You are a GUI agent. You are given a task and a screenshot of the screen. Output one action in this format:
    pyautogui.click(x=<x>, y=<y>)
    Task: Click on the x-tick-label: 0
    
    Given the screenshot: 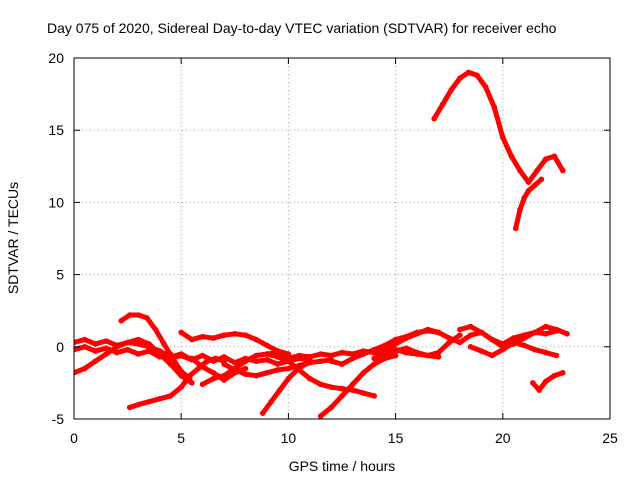 What is the action you would take?
    pyautogui.click(x=74, y=438)
    